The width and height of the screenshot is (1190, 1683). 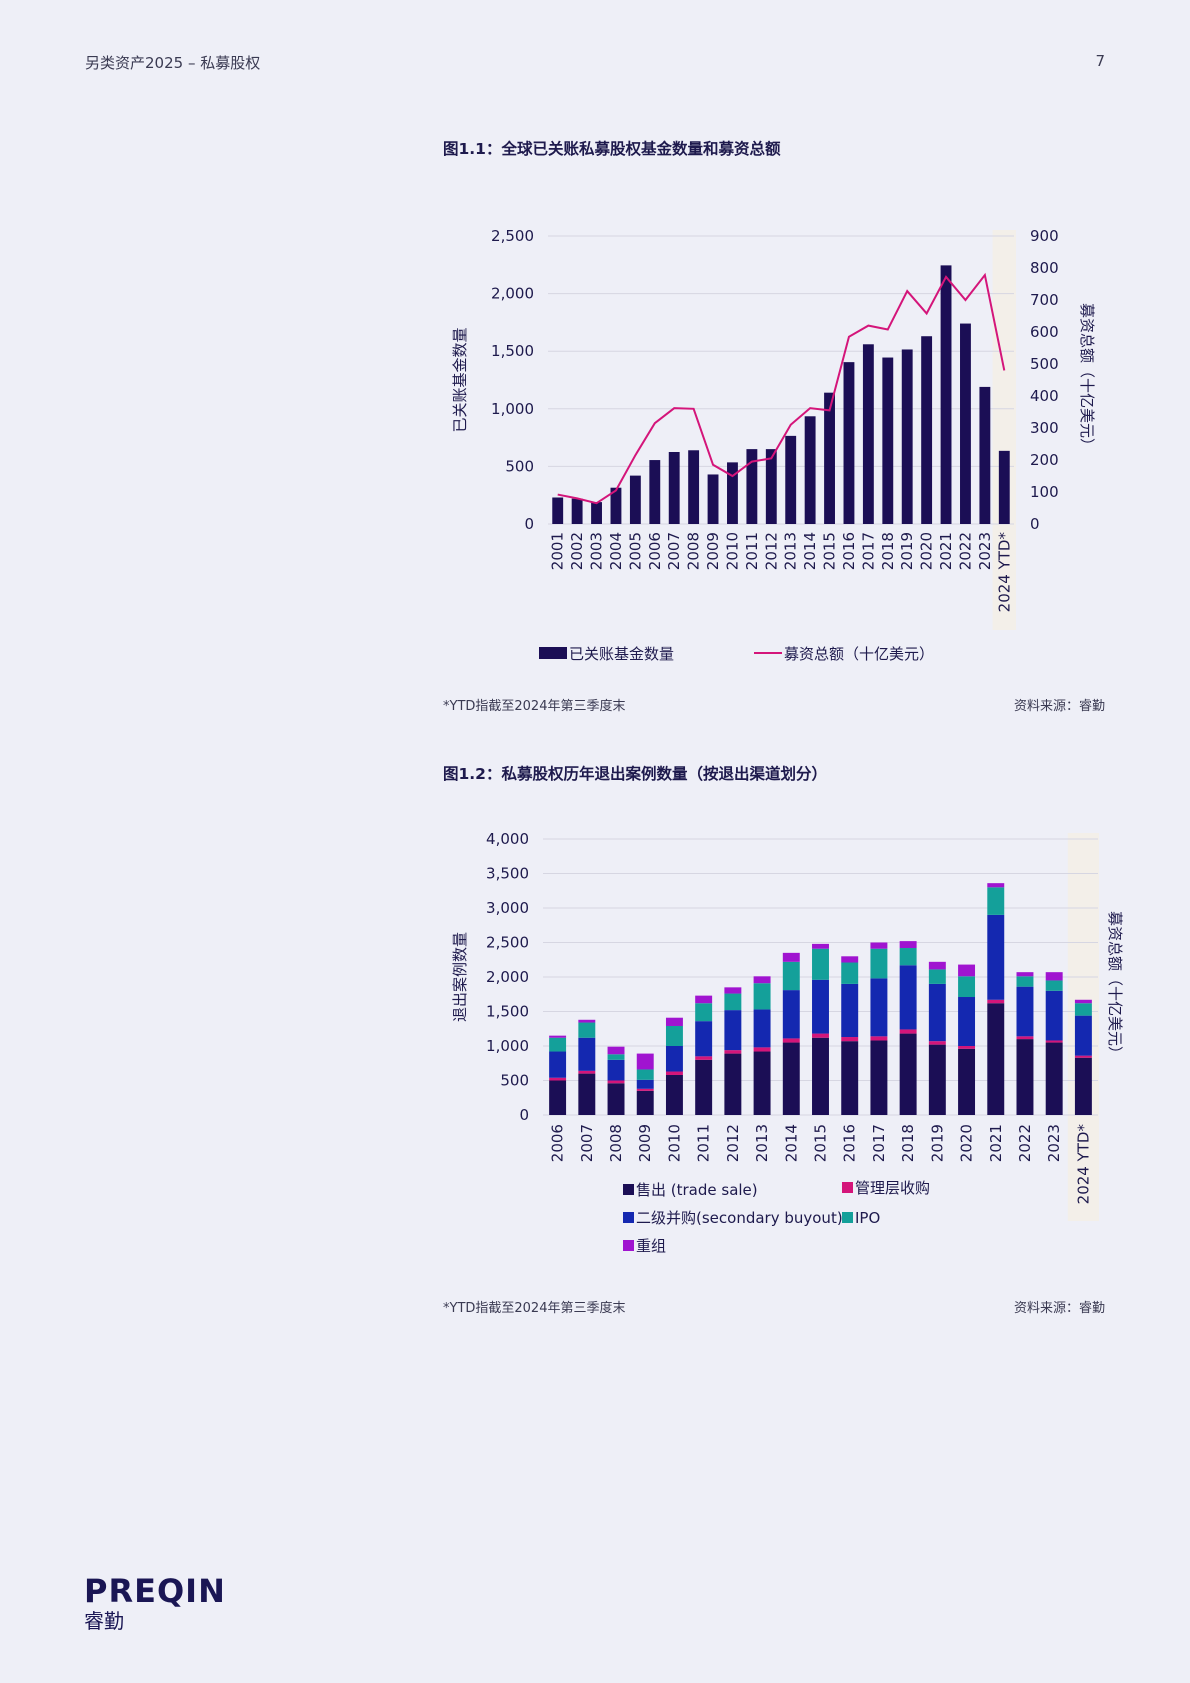 What do you see at coordinates (892, 1188) in the screenshot?
I see `legend-label: 管理层收购` at bounding box center [892, 1188].